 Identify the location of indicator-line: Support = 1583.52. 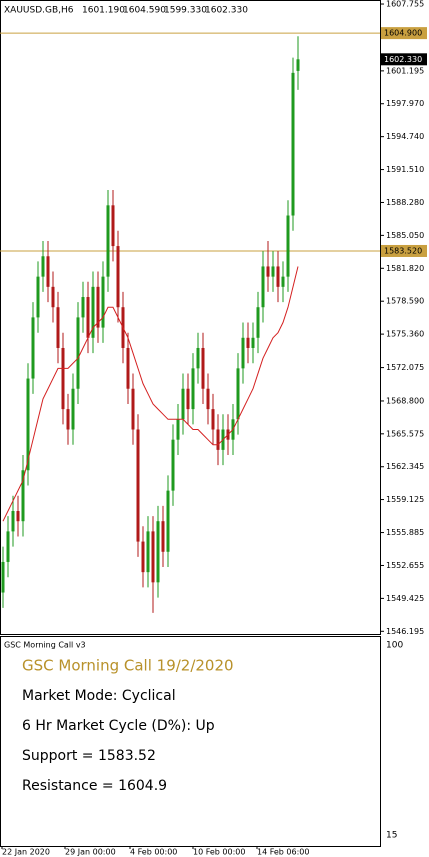
(89, 756).